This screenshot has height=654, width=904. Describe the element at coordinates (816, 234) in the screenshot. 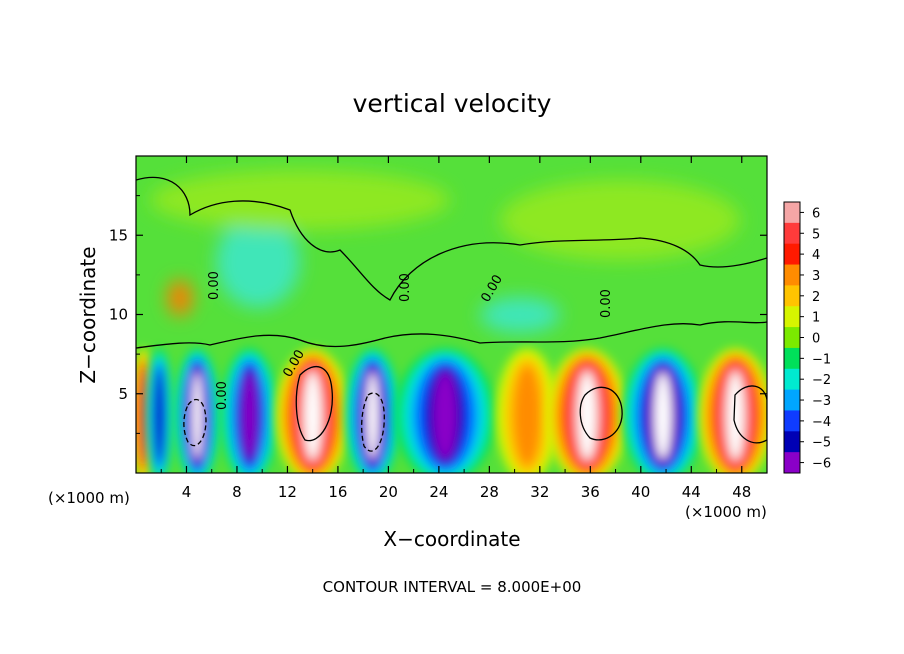

I see `colorbar-tick-label: 5` at that location.